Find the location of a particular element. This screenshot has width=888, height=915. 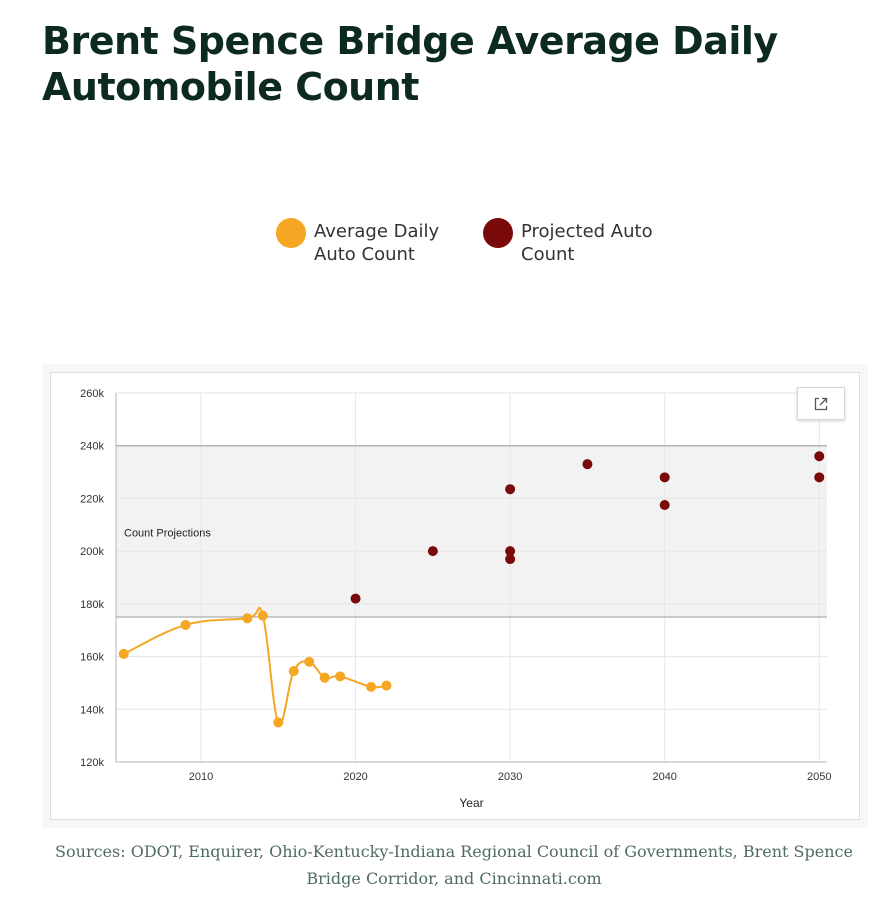

x-tick-label: 2040 is located at coordinates (664, 777).